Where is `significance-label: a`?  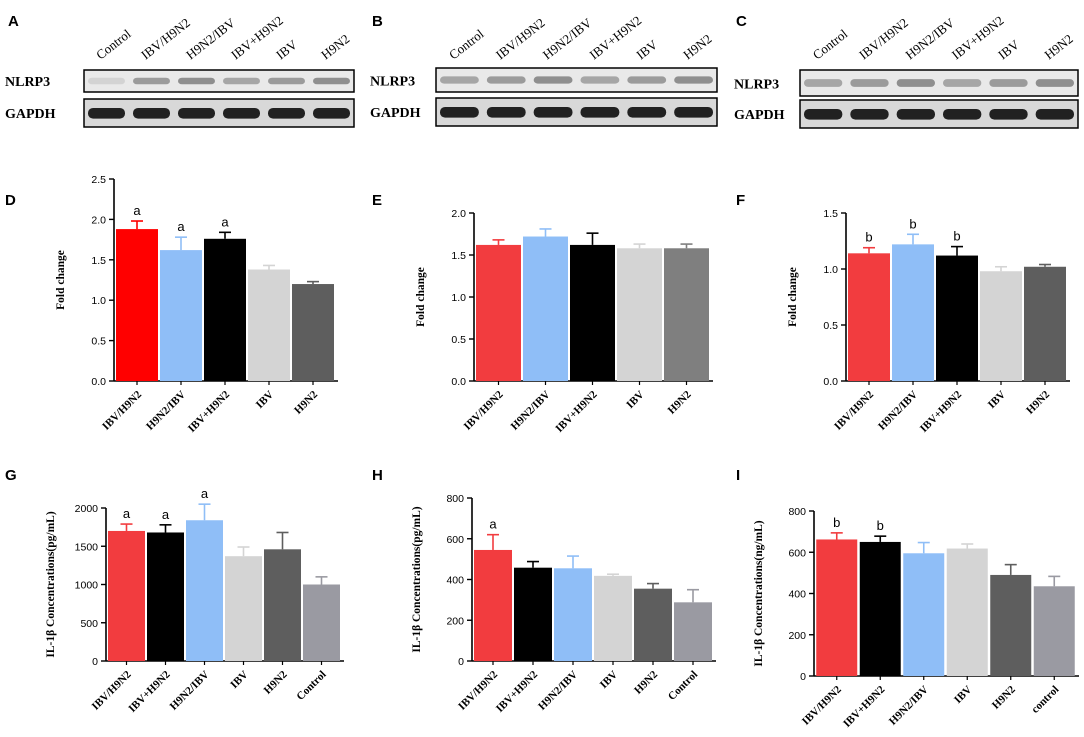 significance-label: a is located at coordinates (205, 493).